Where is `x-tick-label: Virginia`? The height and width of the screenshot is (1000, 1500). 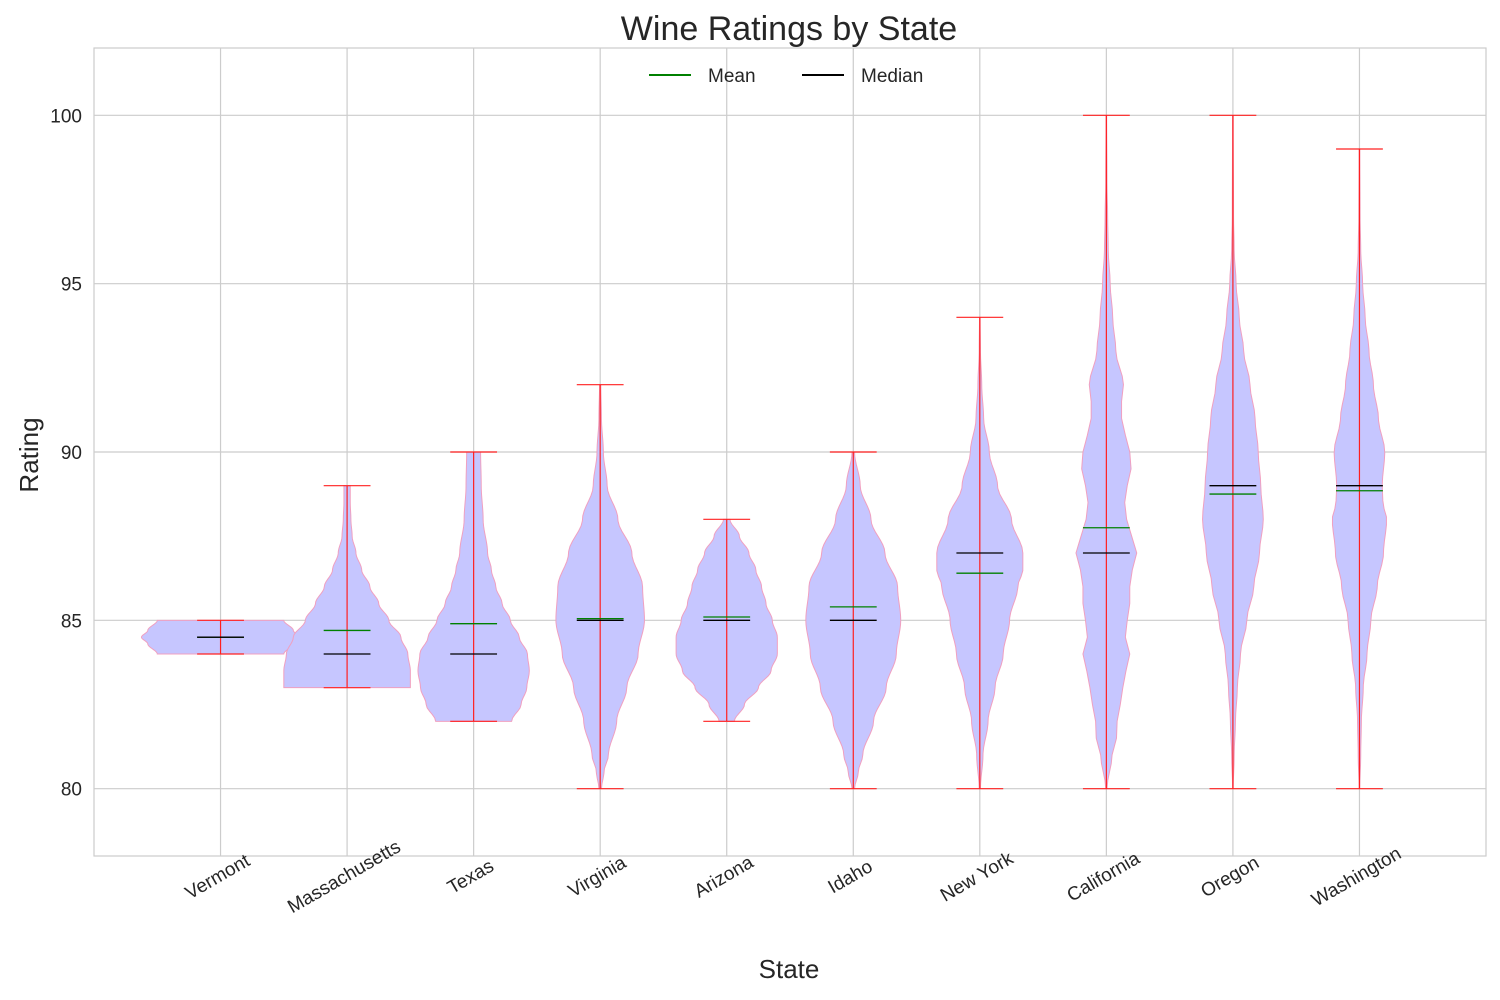
x-tick-label: Virginia is located at coordinates (597, 877).